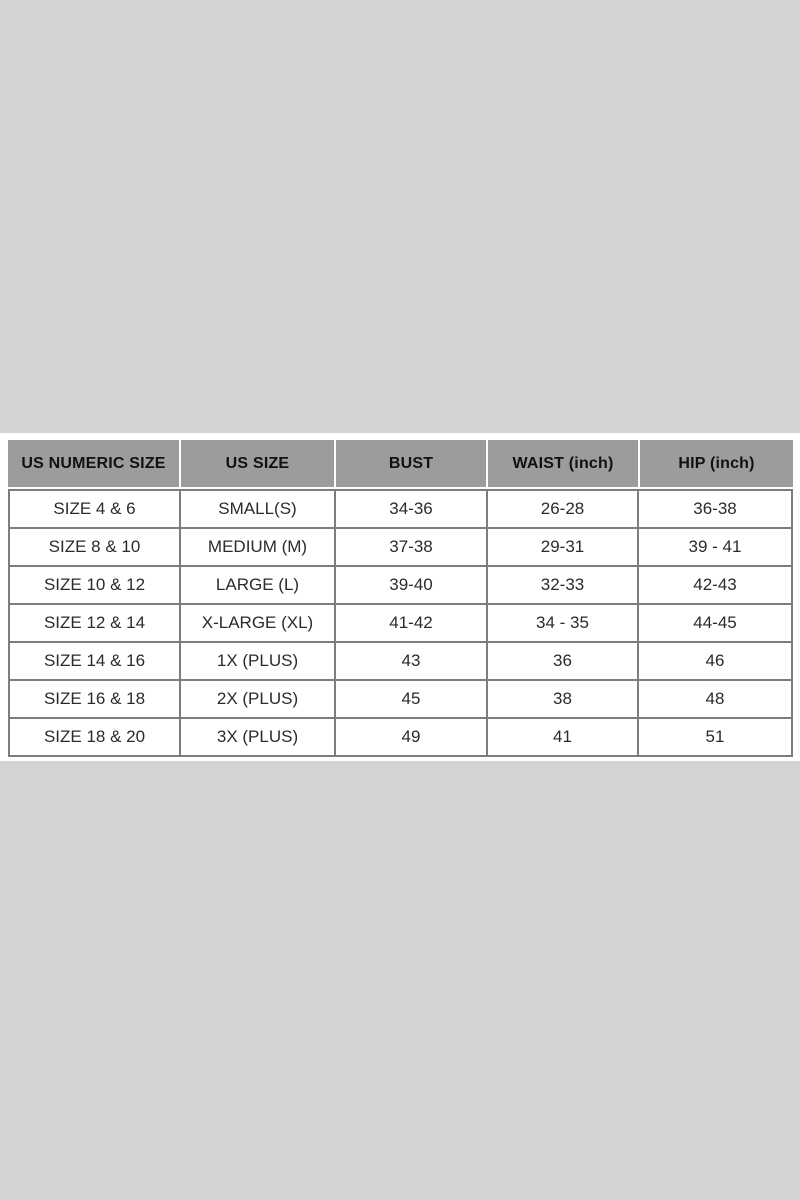 The height and width of the screenshot is (1200, 800). Describe the element at coordinates (562, 737) in the screenshot. I see `table-cell: 41` at that location.